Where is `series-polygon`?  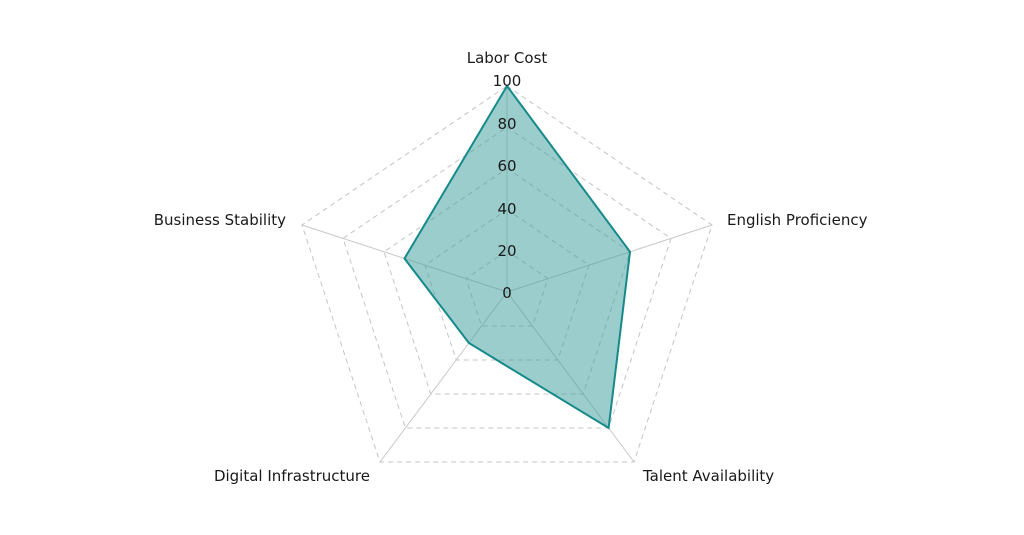 series-polygon is located at coordinates (517, 257).